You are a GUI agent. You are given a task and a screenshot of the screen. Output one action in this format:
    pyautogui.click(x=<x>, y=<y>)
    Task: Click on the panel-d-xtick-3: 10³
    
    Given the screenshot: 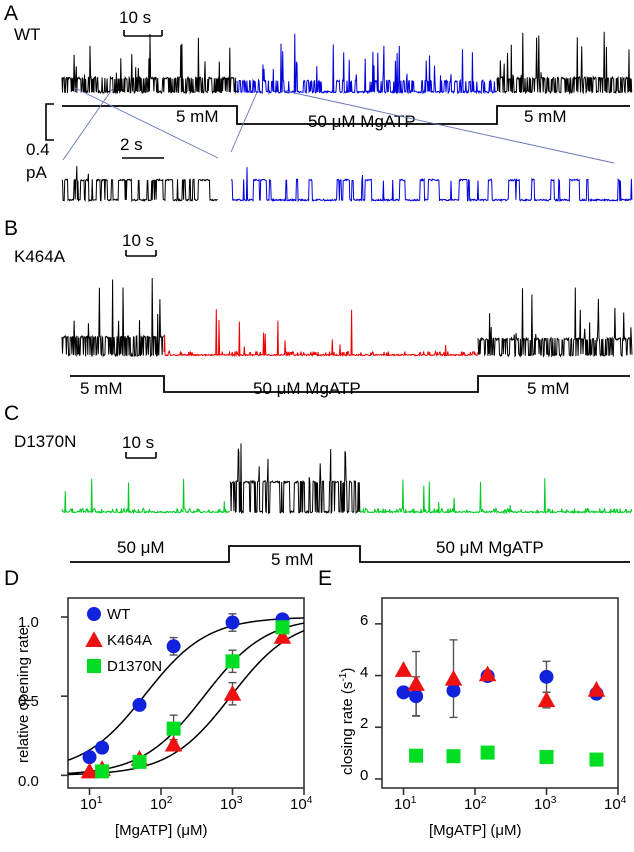 What is the action you would take?
    pyautogui.click(x=231, y=804)
    